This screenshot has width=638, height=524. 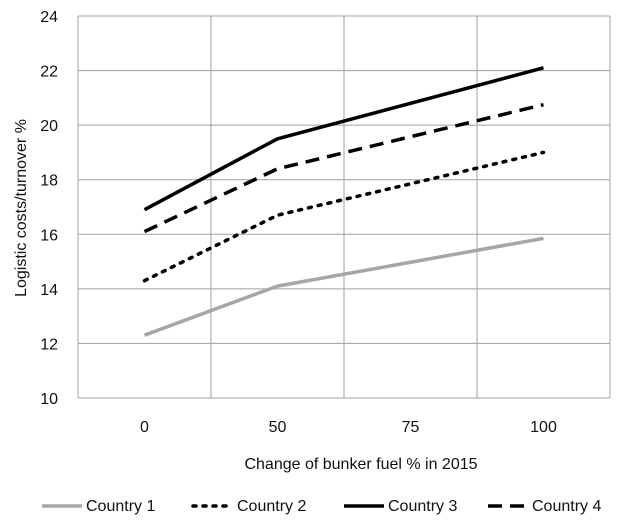 What do you see at coordinates (278, 427) in the screenshot?
I see `x-tick-label: 50` at bounding box center [278, 427].